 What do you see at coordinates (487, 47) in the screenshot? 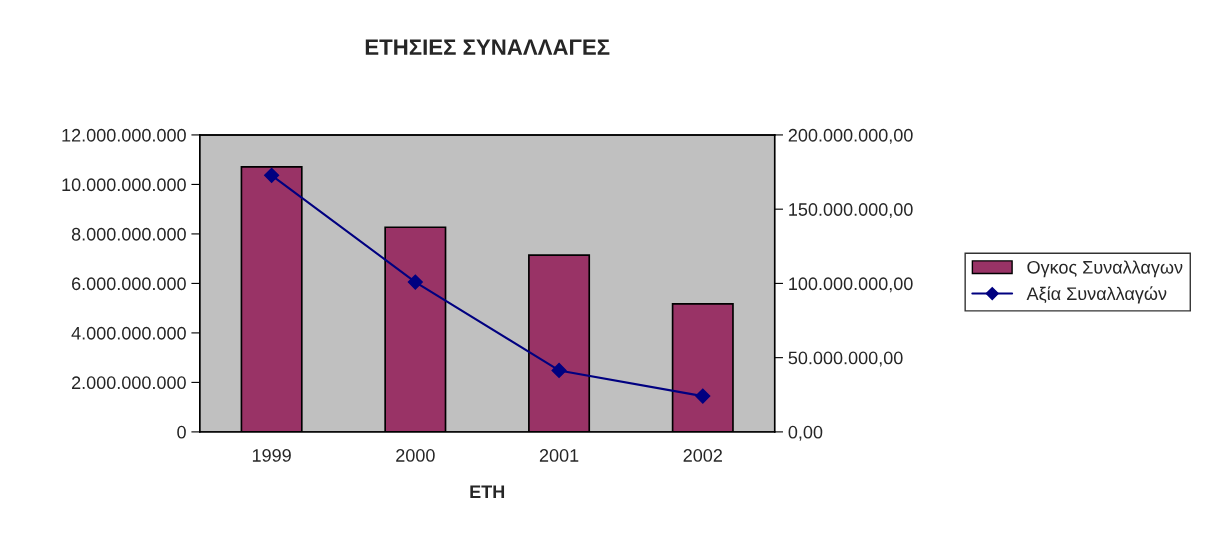
I see `chart-title: ΕΤΗΣΙΕΣ ΣΥΝΑΛΛΑΓΕΣ` at bounding box center [487, 47].